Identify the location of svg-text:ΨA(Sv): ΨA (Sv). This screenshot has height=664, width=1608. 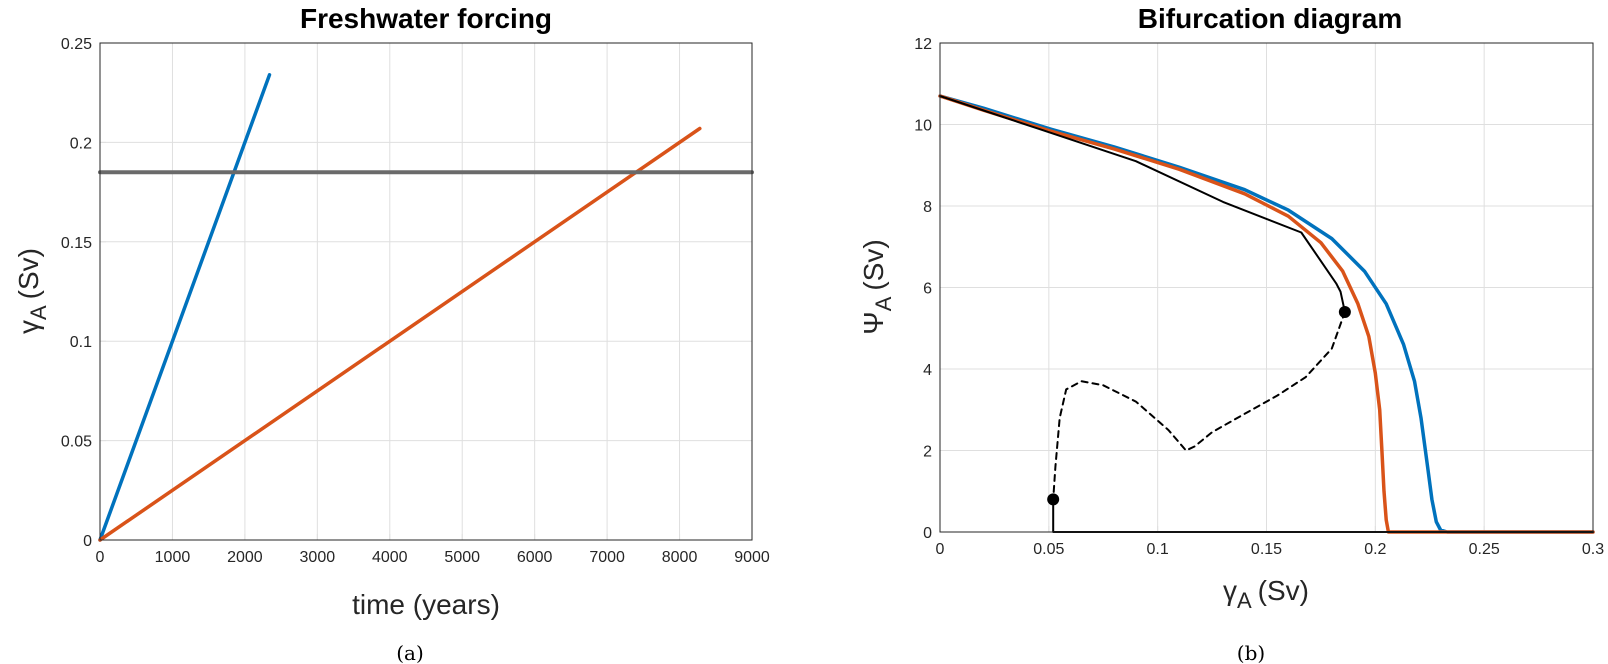
(877, 286).